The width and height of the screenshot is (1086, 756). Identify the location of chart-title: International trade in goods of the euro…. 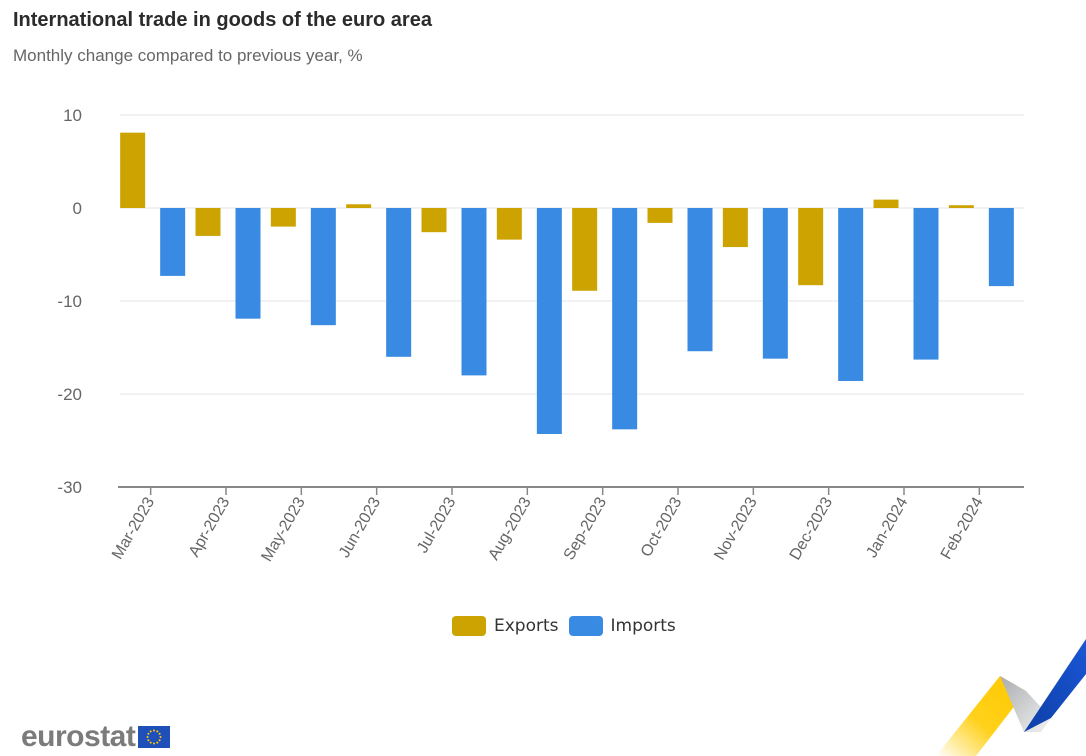
(222, 20).